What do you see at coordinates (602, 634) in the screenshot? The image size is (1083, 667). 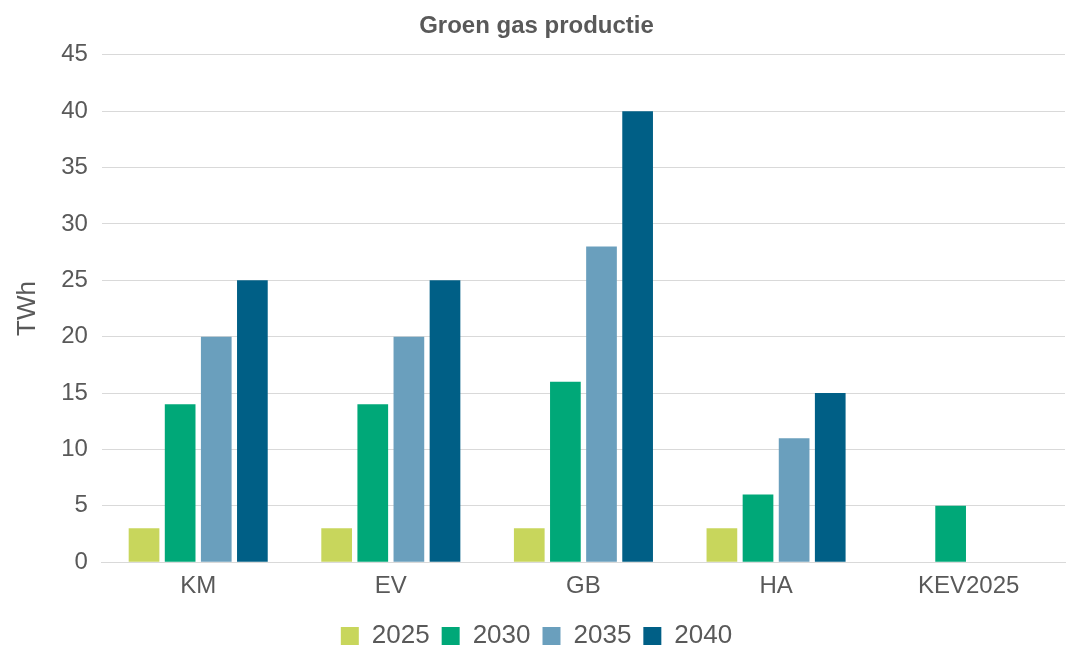 I see `legend-label: 2035` at bounding box center [602, 634].